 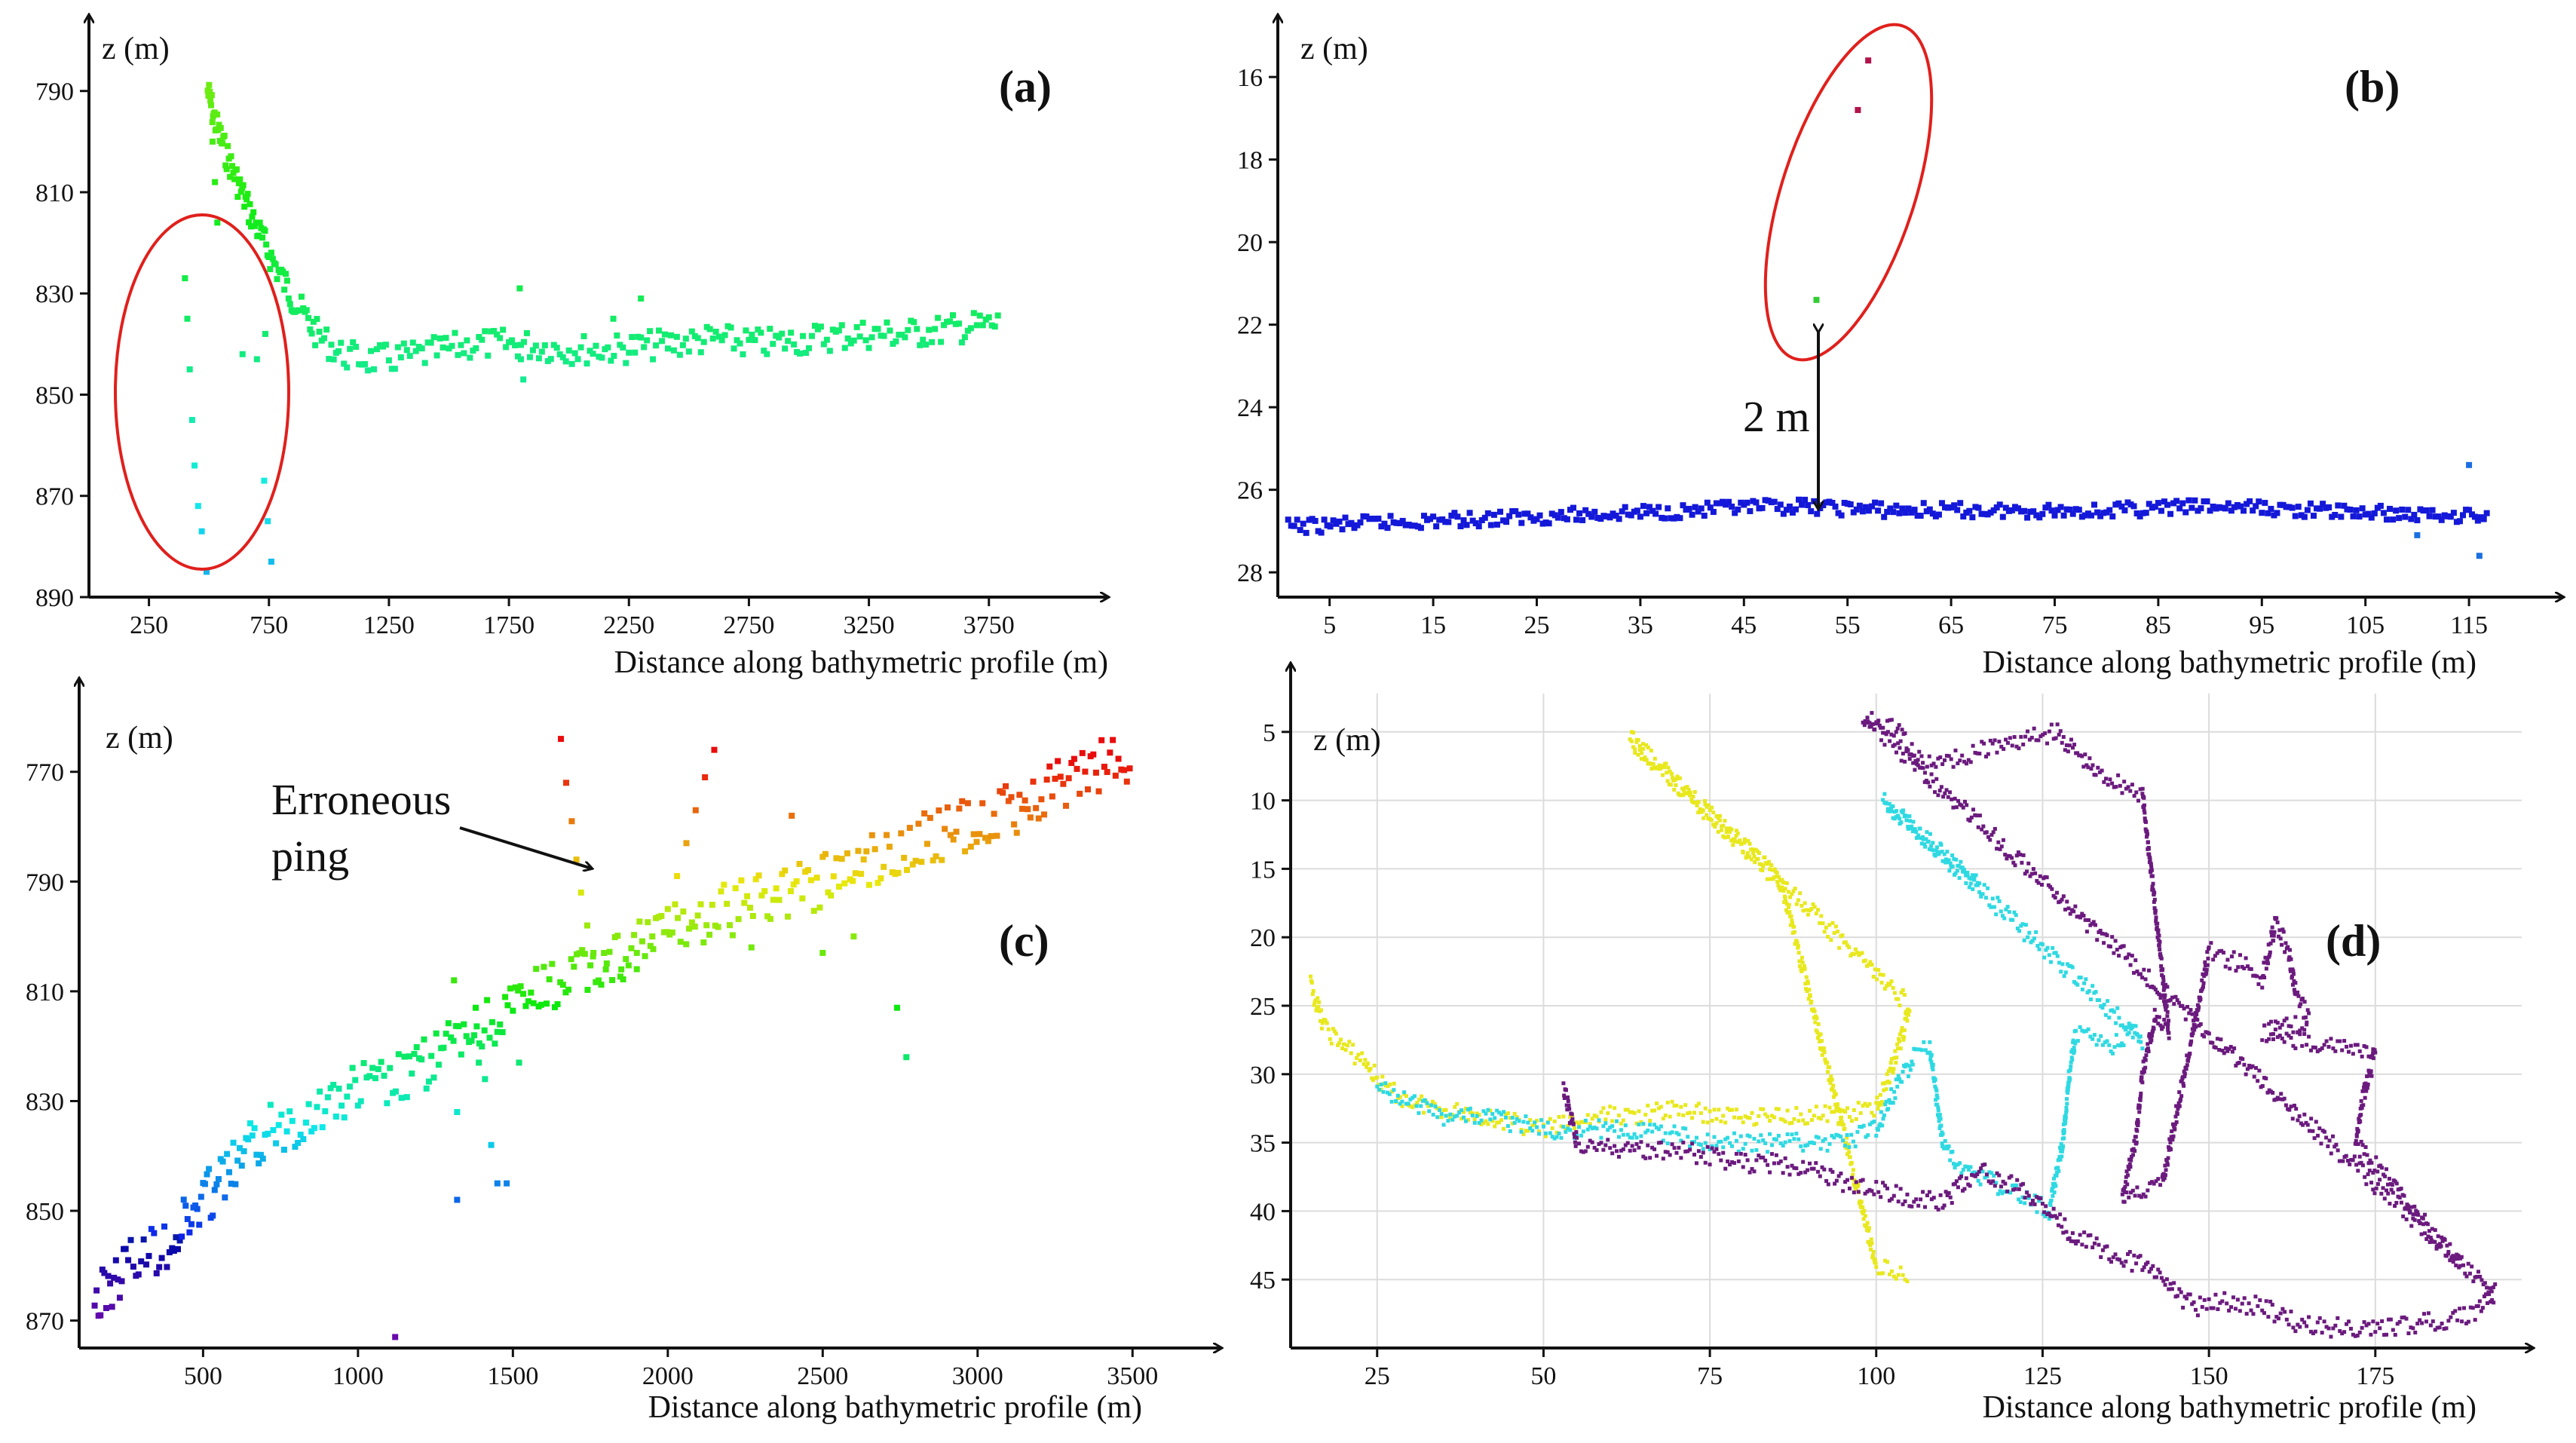 I want to click on panel-c-annotation-arrow, so click(x=525, y=847).